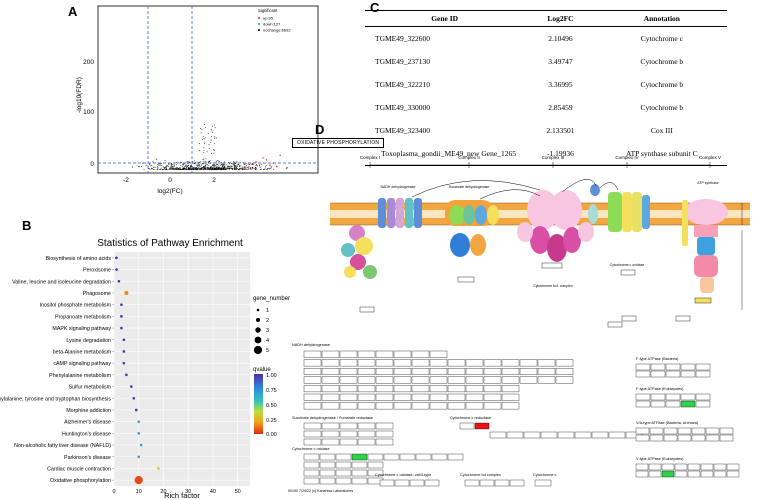  I want to click on color-legend-bar, so click(258, 404).